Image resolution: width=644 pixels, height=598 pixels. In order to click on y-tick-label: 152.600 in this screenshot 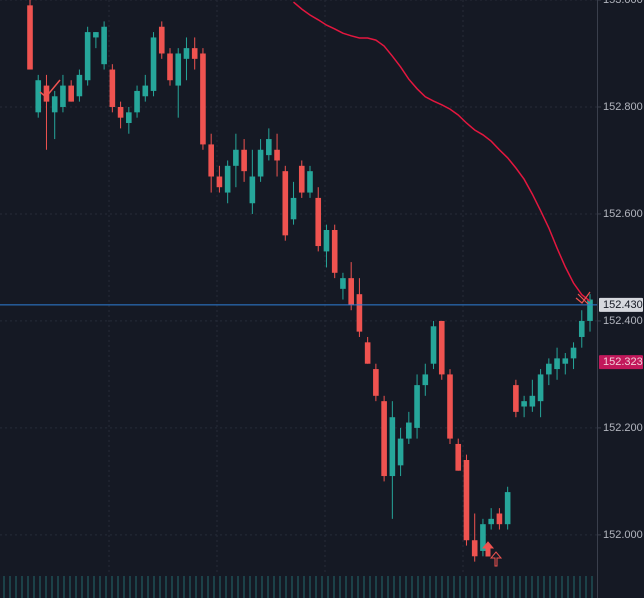, I will do `click(623, 214)`.